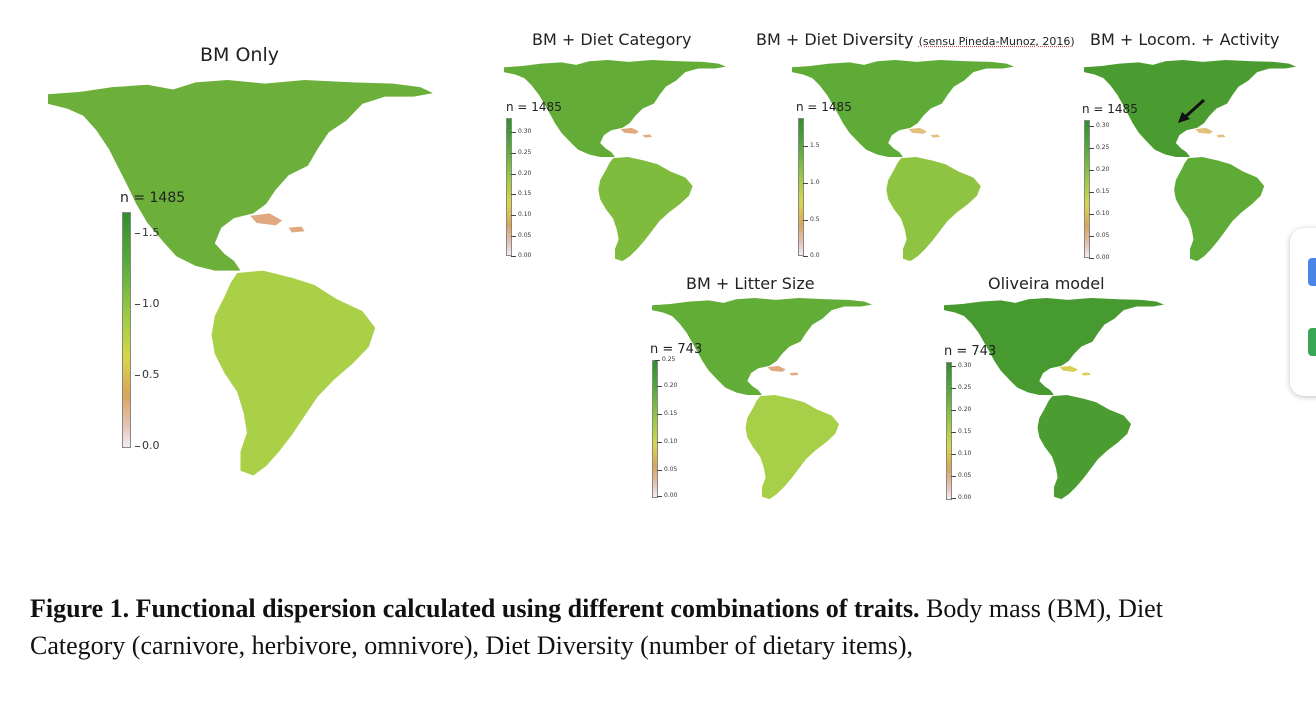 This screenshot has width=1316, height=708. I want to click on panel-title: BM + Locom. + Activity, so click(1184, 39).